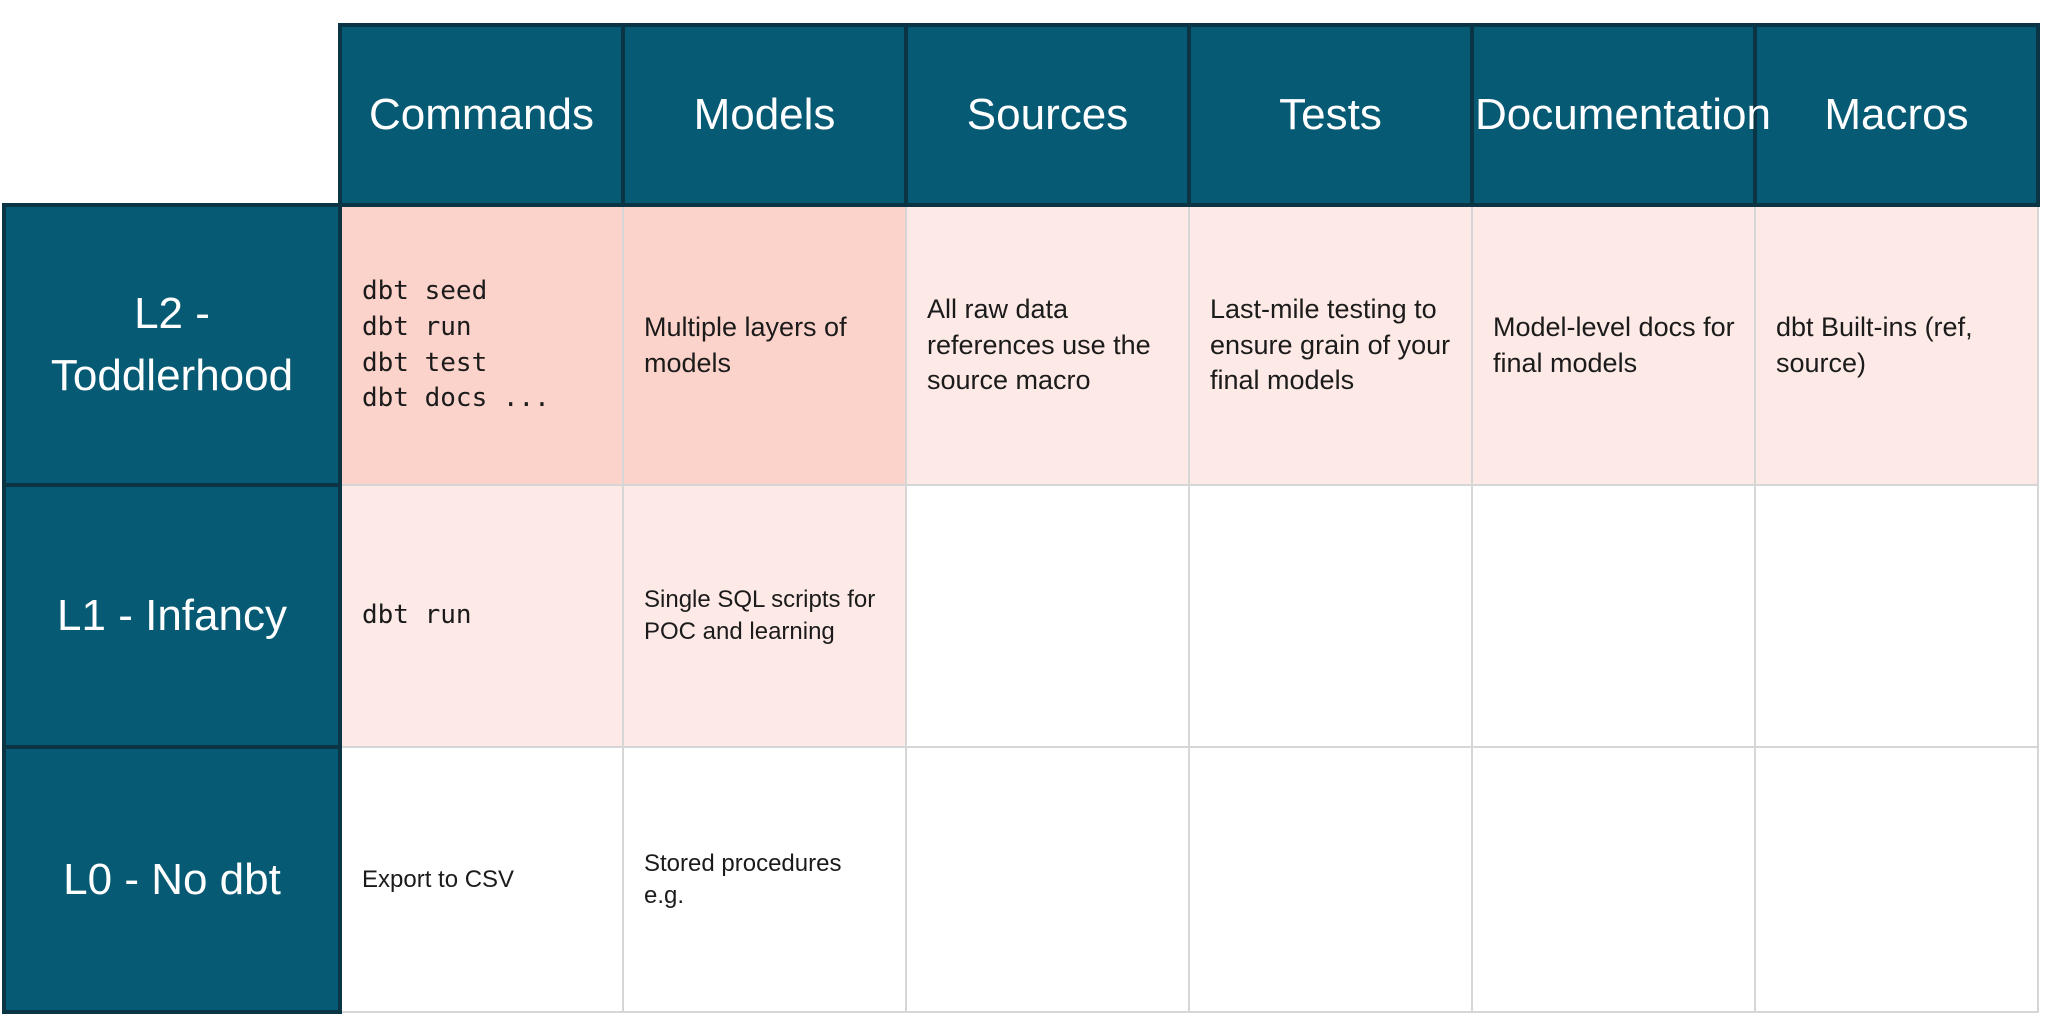 The height and width of the screenshot is (1018, 2048). I want to click on cell-l0-macros, so click(1896, 879).